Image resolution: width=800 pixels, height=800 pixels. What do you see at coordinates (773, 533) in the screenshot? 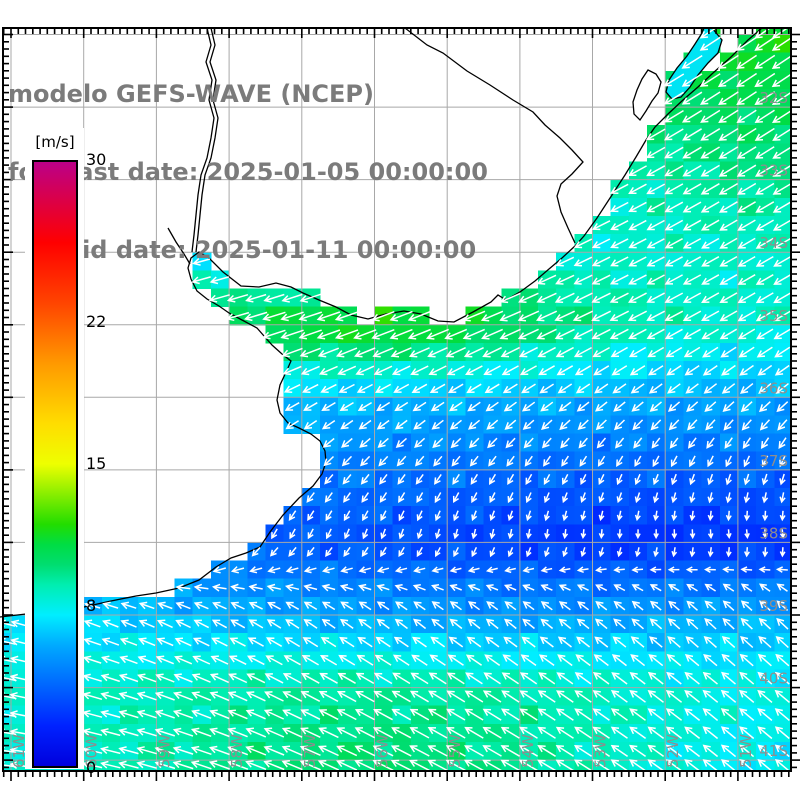
I see `lat-axis-label: 38S` at bounding box center [773, 533].